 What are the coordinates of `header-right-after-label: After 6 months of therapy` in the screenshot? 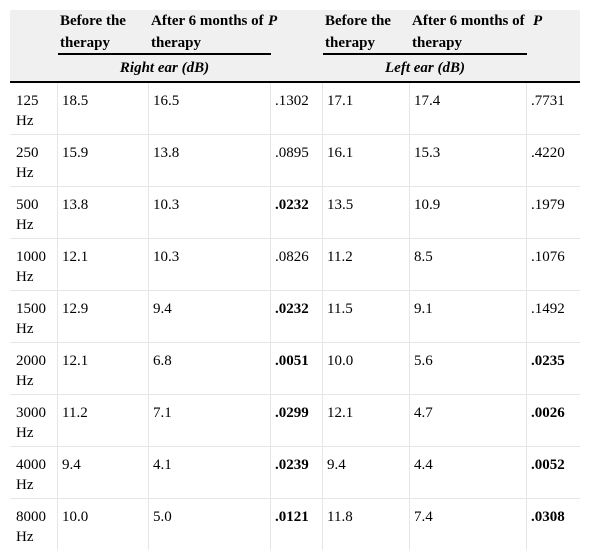 It's located at (210, 32).